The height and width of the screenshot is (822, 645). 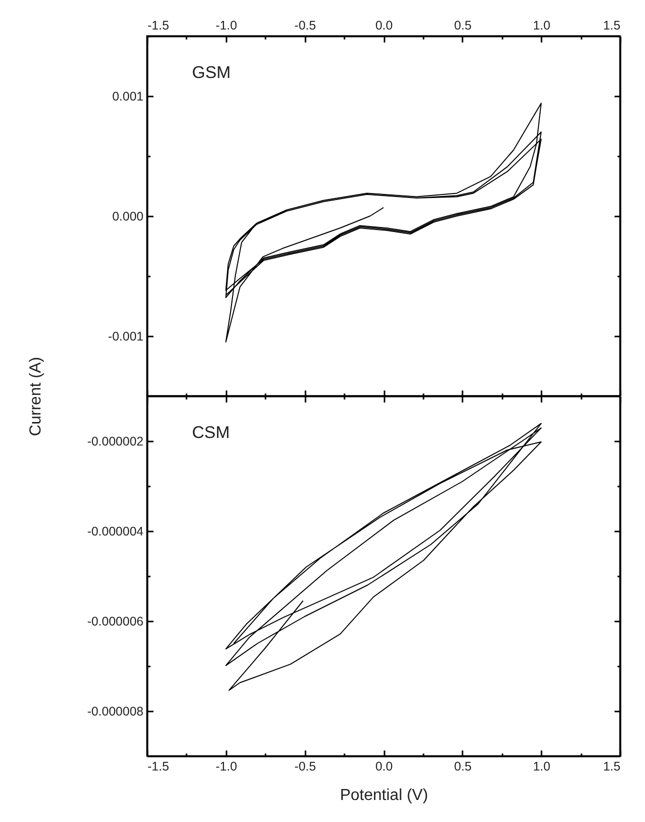 I want to click on y-tick-label: -0.000006, so click(x=115, y=621).